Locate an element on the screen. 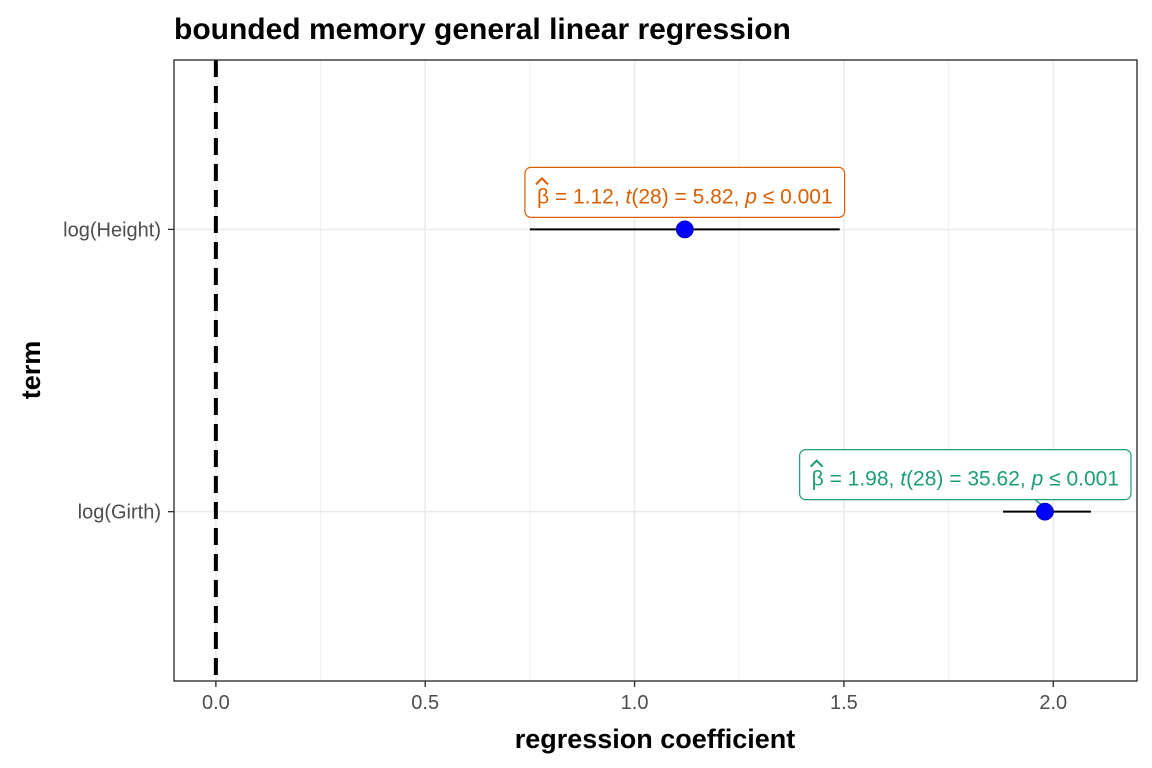 The width and height of the screenshot is (1152, 768). x-tick-label: 1.0 is located at coordinates (635, 703).